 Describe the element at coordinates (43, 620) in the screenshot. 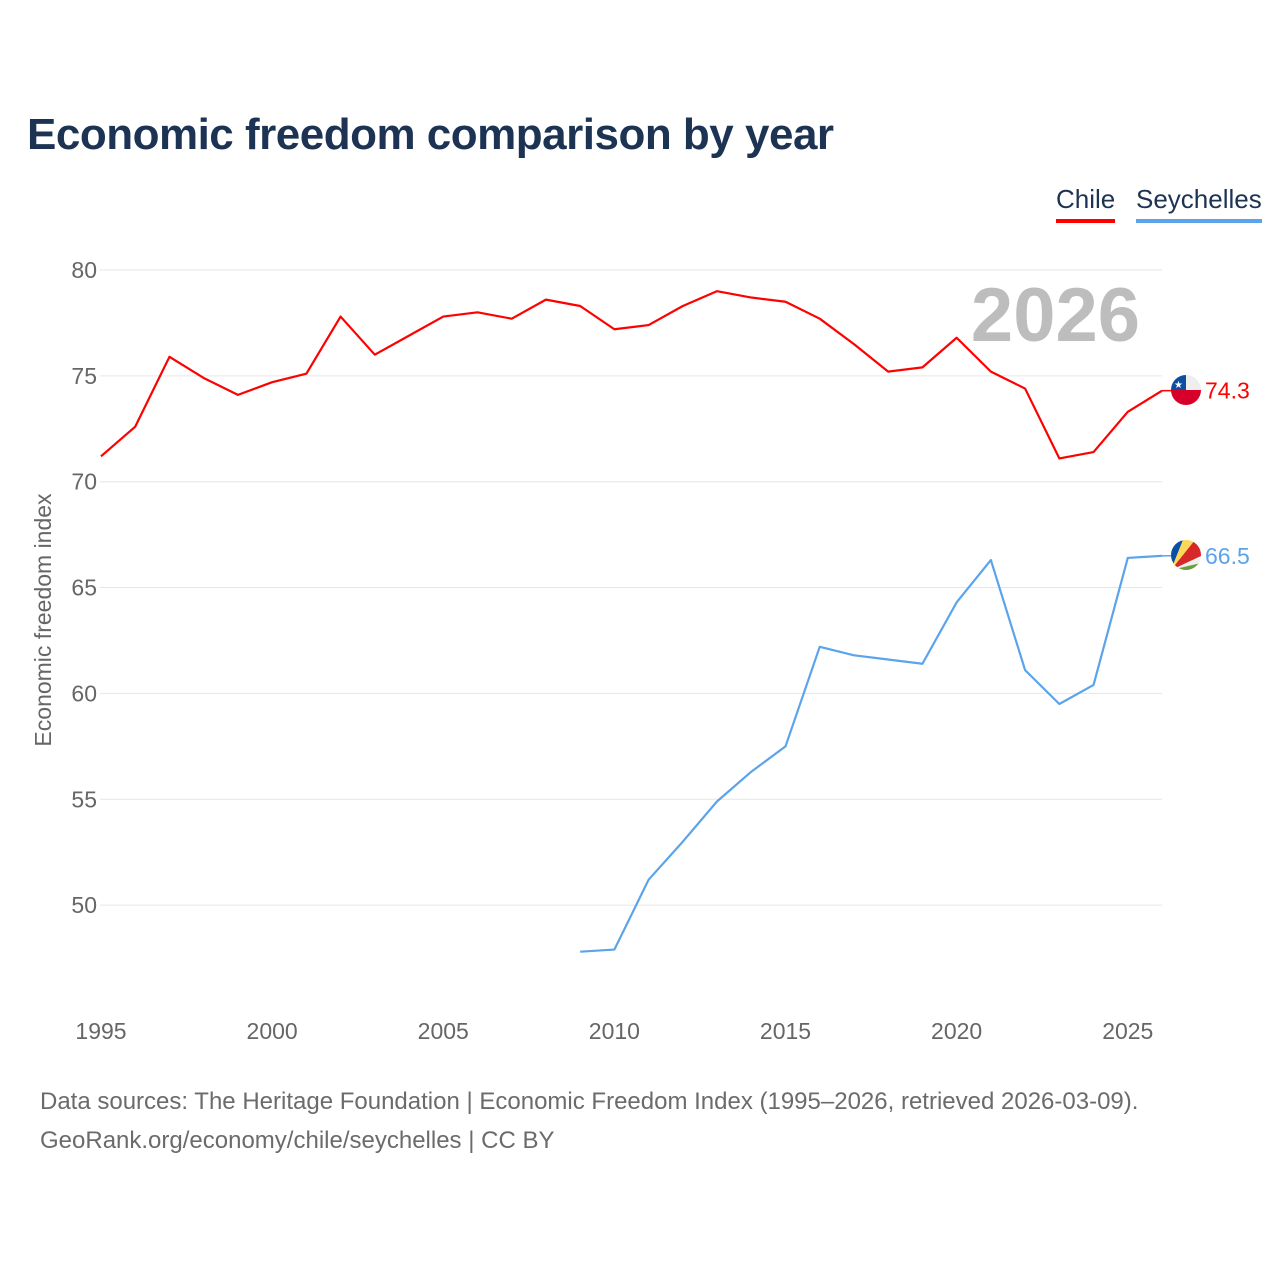

I see `y-axis-label: Economic freedom index` at that location.